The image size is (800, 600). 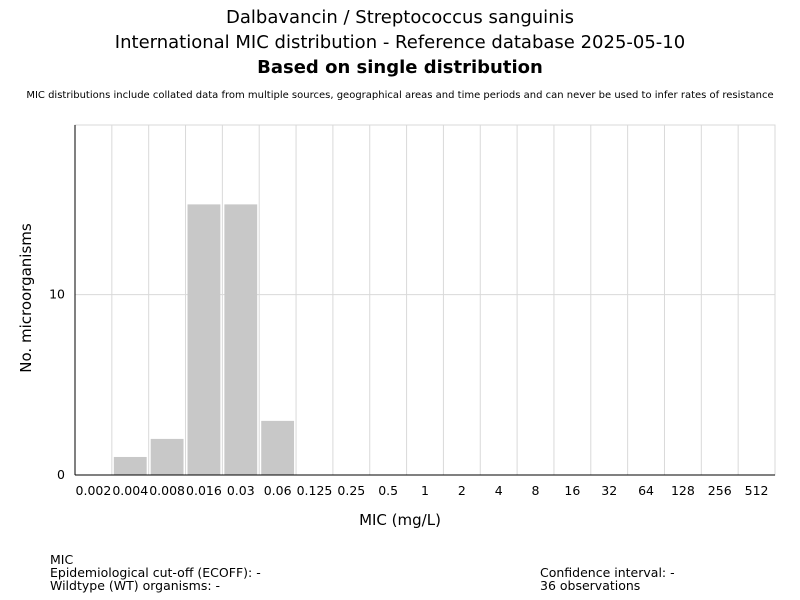 What do you see at coordinates (351, 490) in the screenshot?
I see `x-tick-label: 0.25` at bounding box center [351, 490].